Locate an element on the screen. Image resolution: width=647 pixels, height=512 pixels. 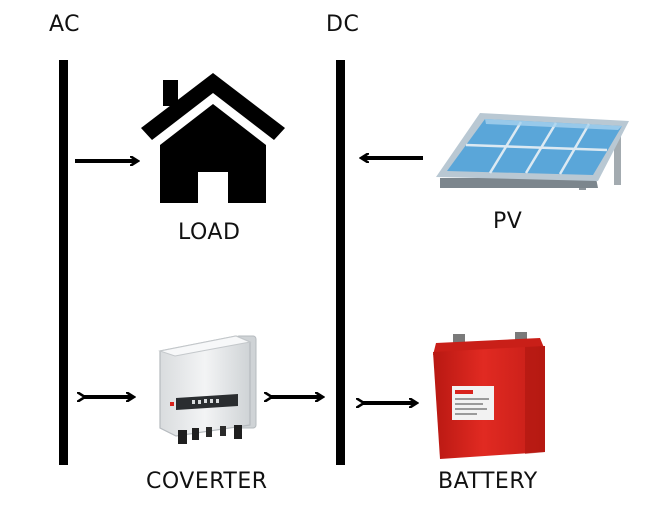
inverter-icon is located at coordinates (207, 389).